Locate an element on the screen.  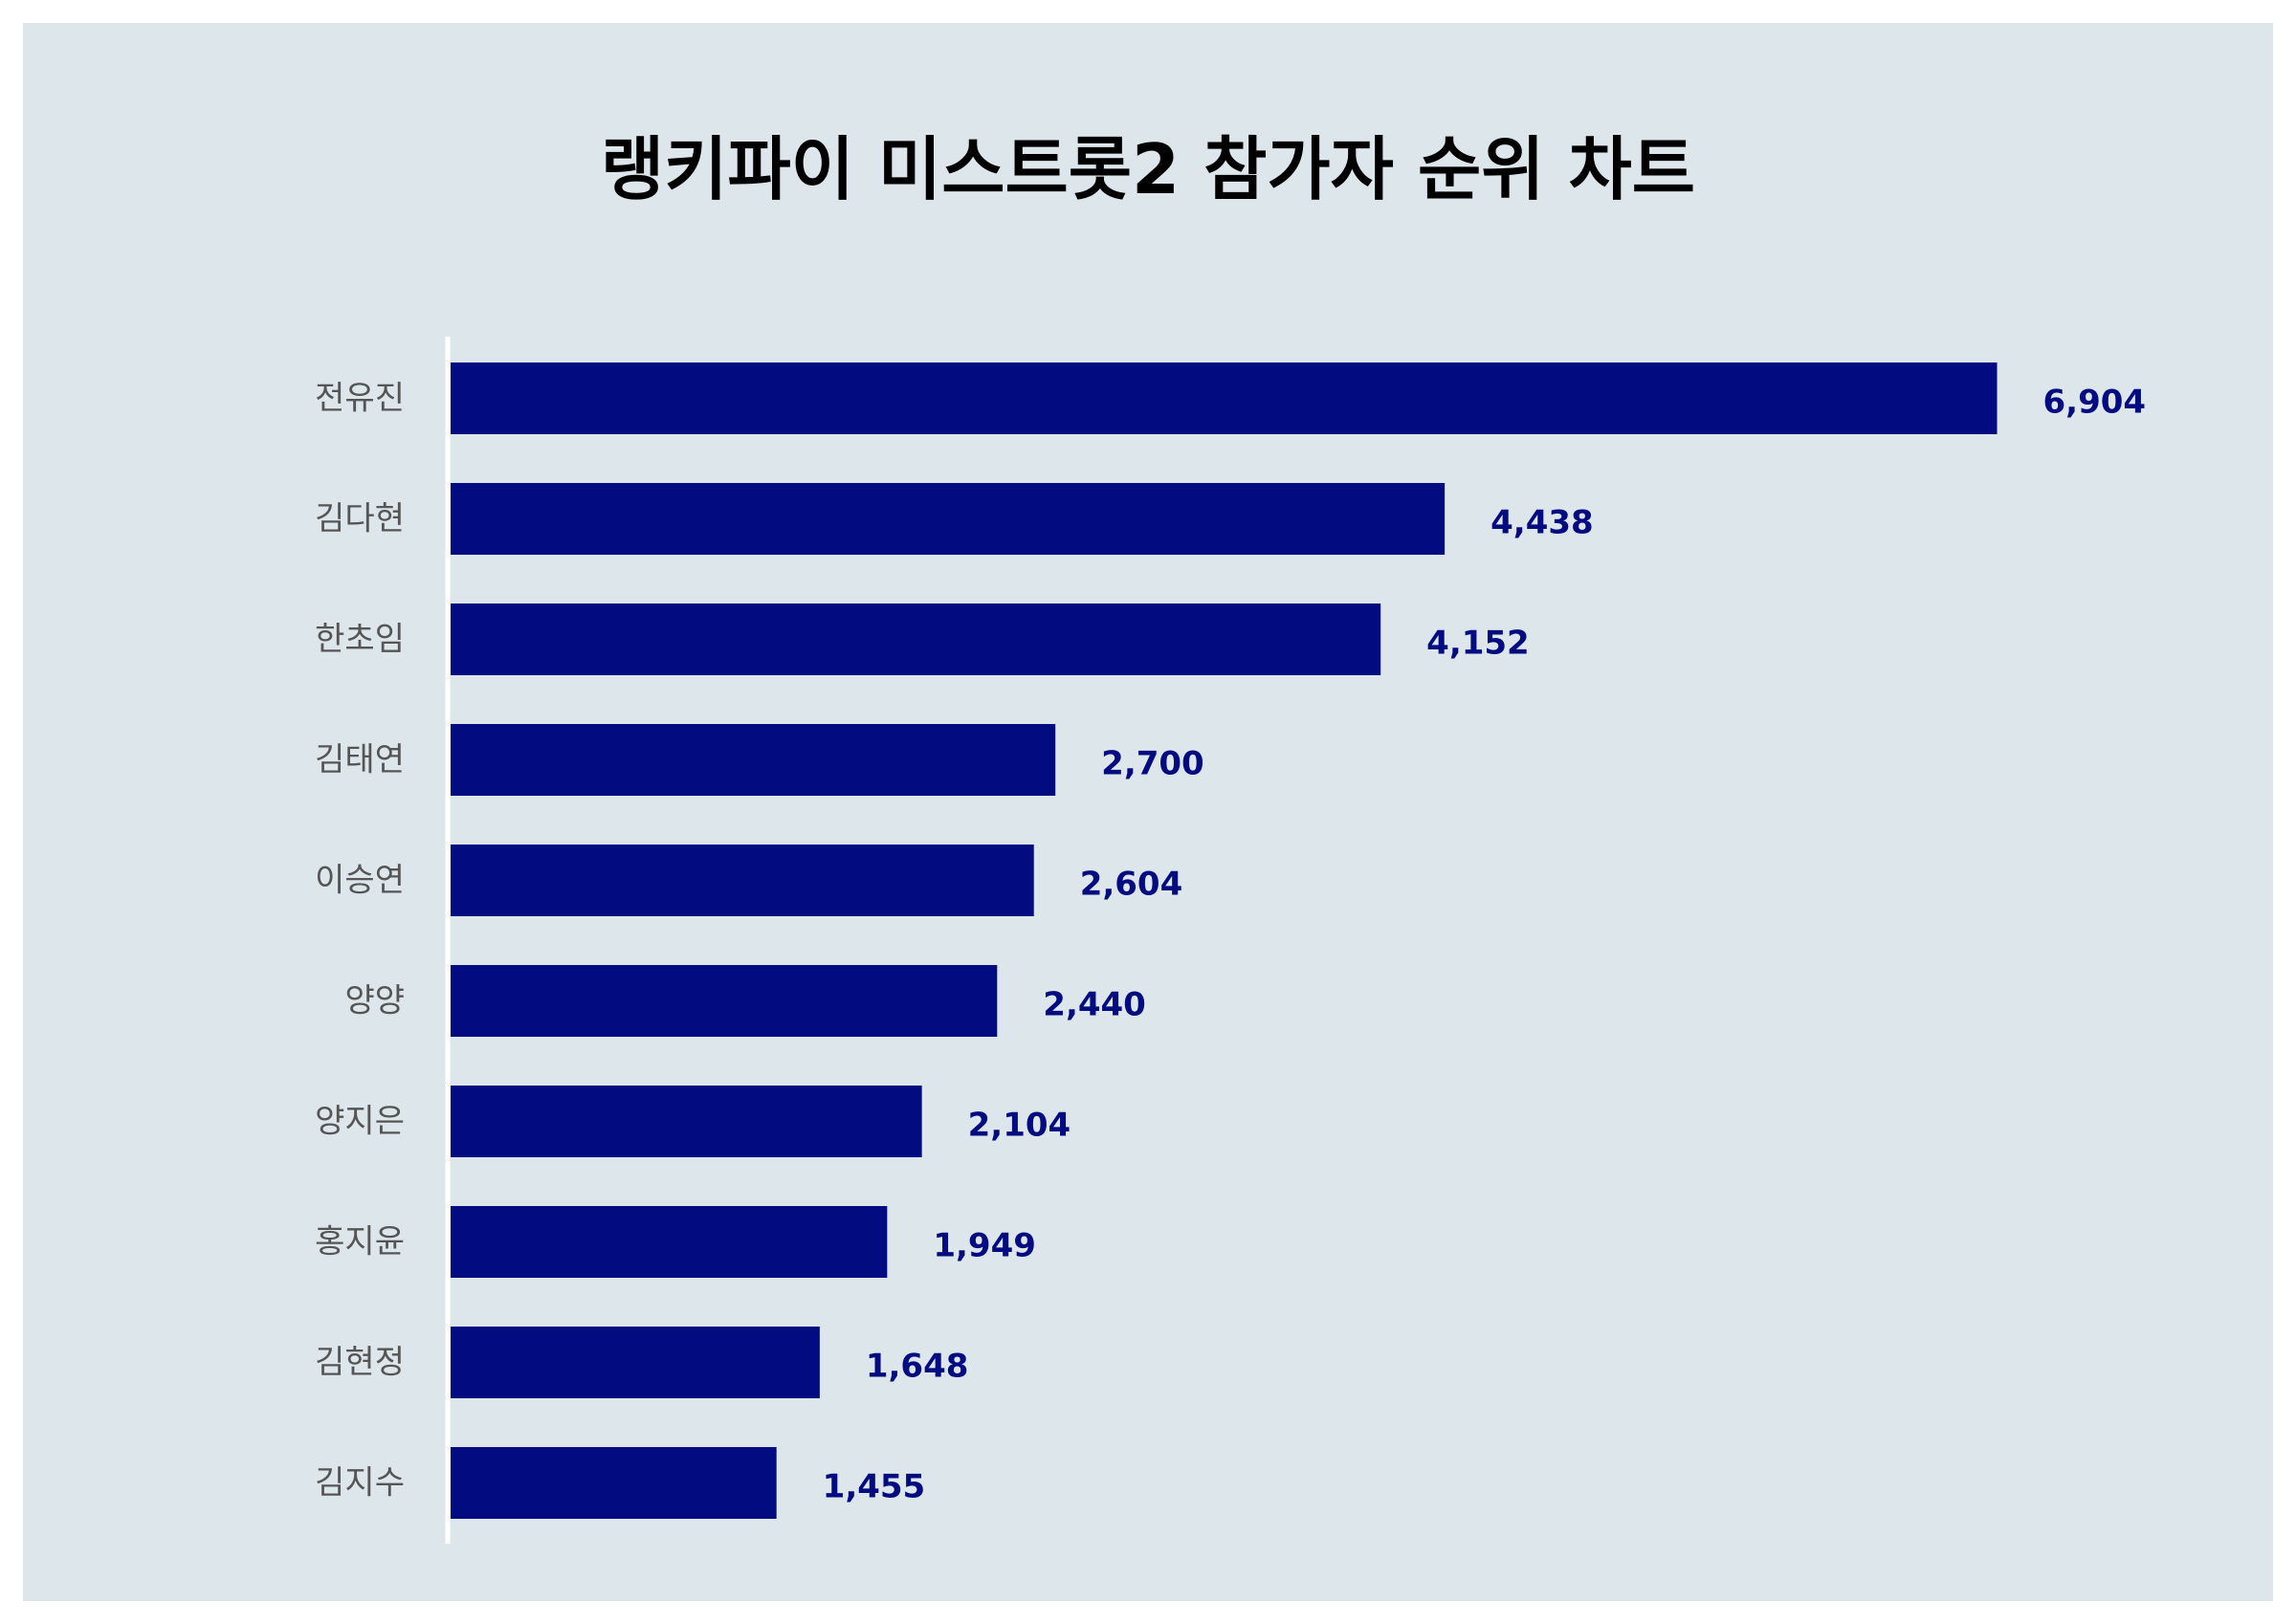
value-label-9: 1,648 is located at coordinates (918, 1367).